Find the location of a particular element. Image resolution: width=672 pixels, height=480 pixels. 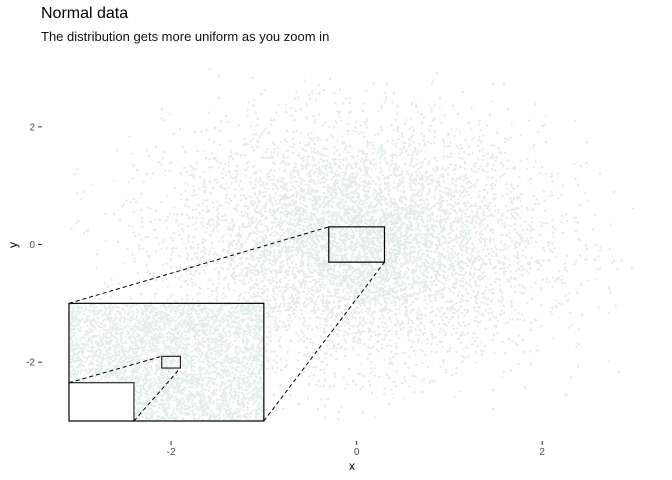

x-axis-label: x is located at coordinates (352, 466).